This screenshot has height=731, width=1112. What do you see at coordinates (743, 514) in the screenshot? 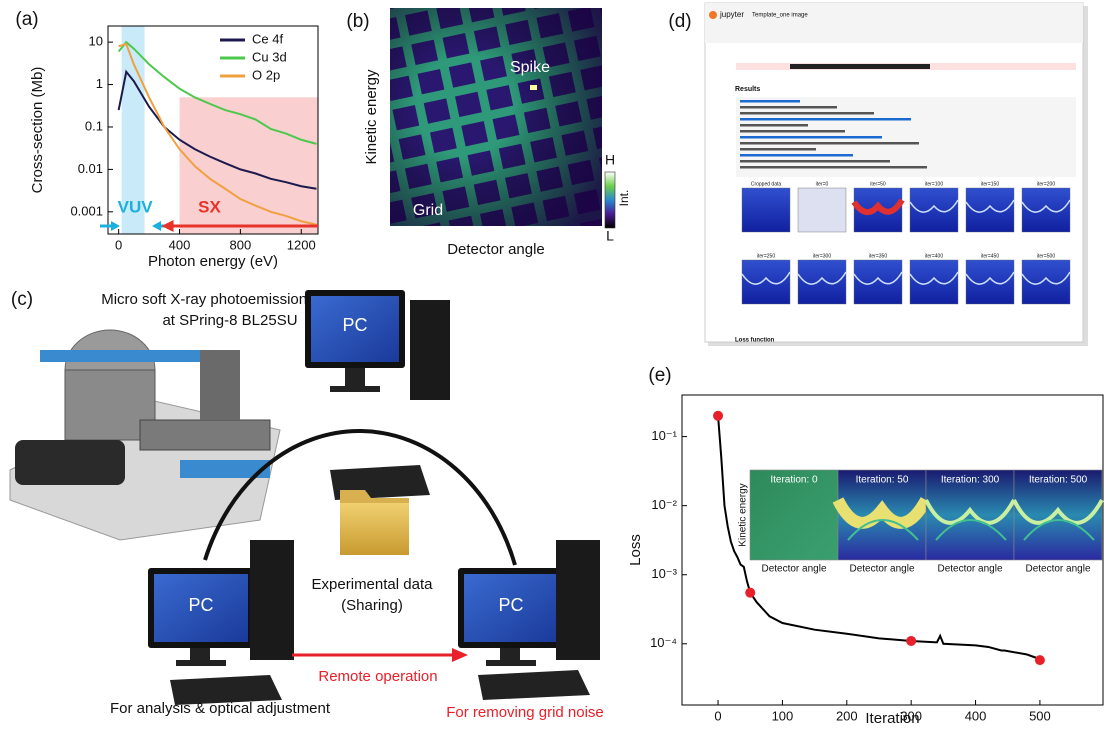
I see `inset-y-label: Kinetic energy` at bounding box center [743, 514].